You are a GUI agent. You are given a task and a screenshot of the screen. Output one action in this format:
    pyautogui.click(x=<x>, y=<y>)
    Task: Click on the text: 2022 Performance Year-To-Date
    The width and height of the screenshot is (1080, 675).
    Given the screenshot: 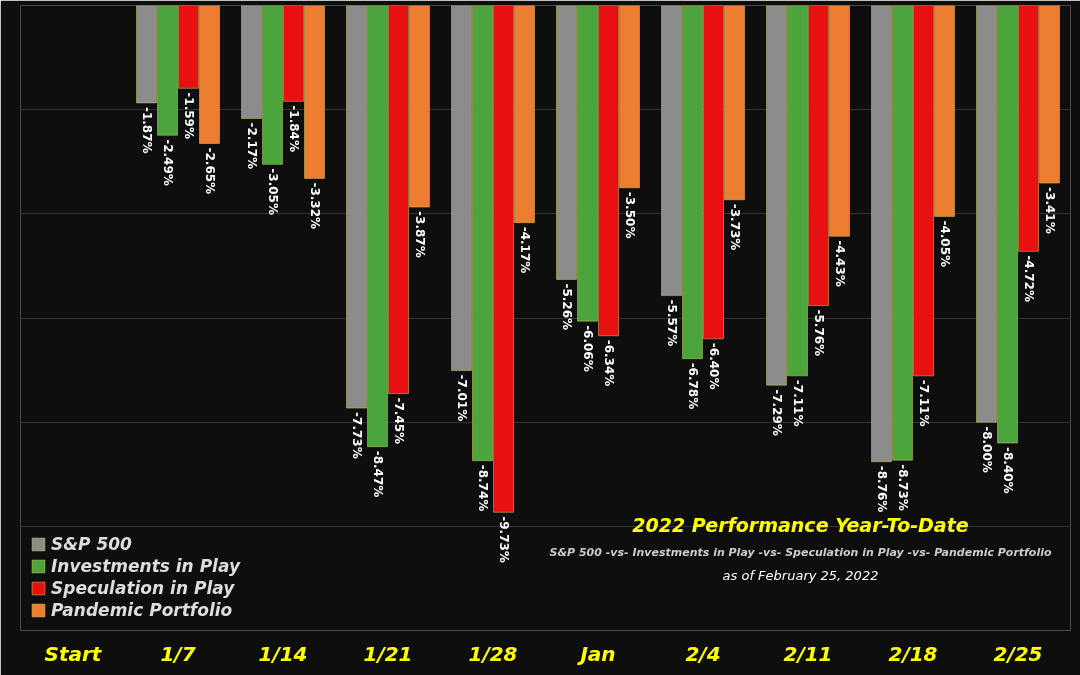 What is the action you would take?
    pyautogui.click(x=800, y=524)
    